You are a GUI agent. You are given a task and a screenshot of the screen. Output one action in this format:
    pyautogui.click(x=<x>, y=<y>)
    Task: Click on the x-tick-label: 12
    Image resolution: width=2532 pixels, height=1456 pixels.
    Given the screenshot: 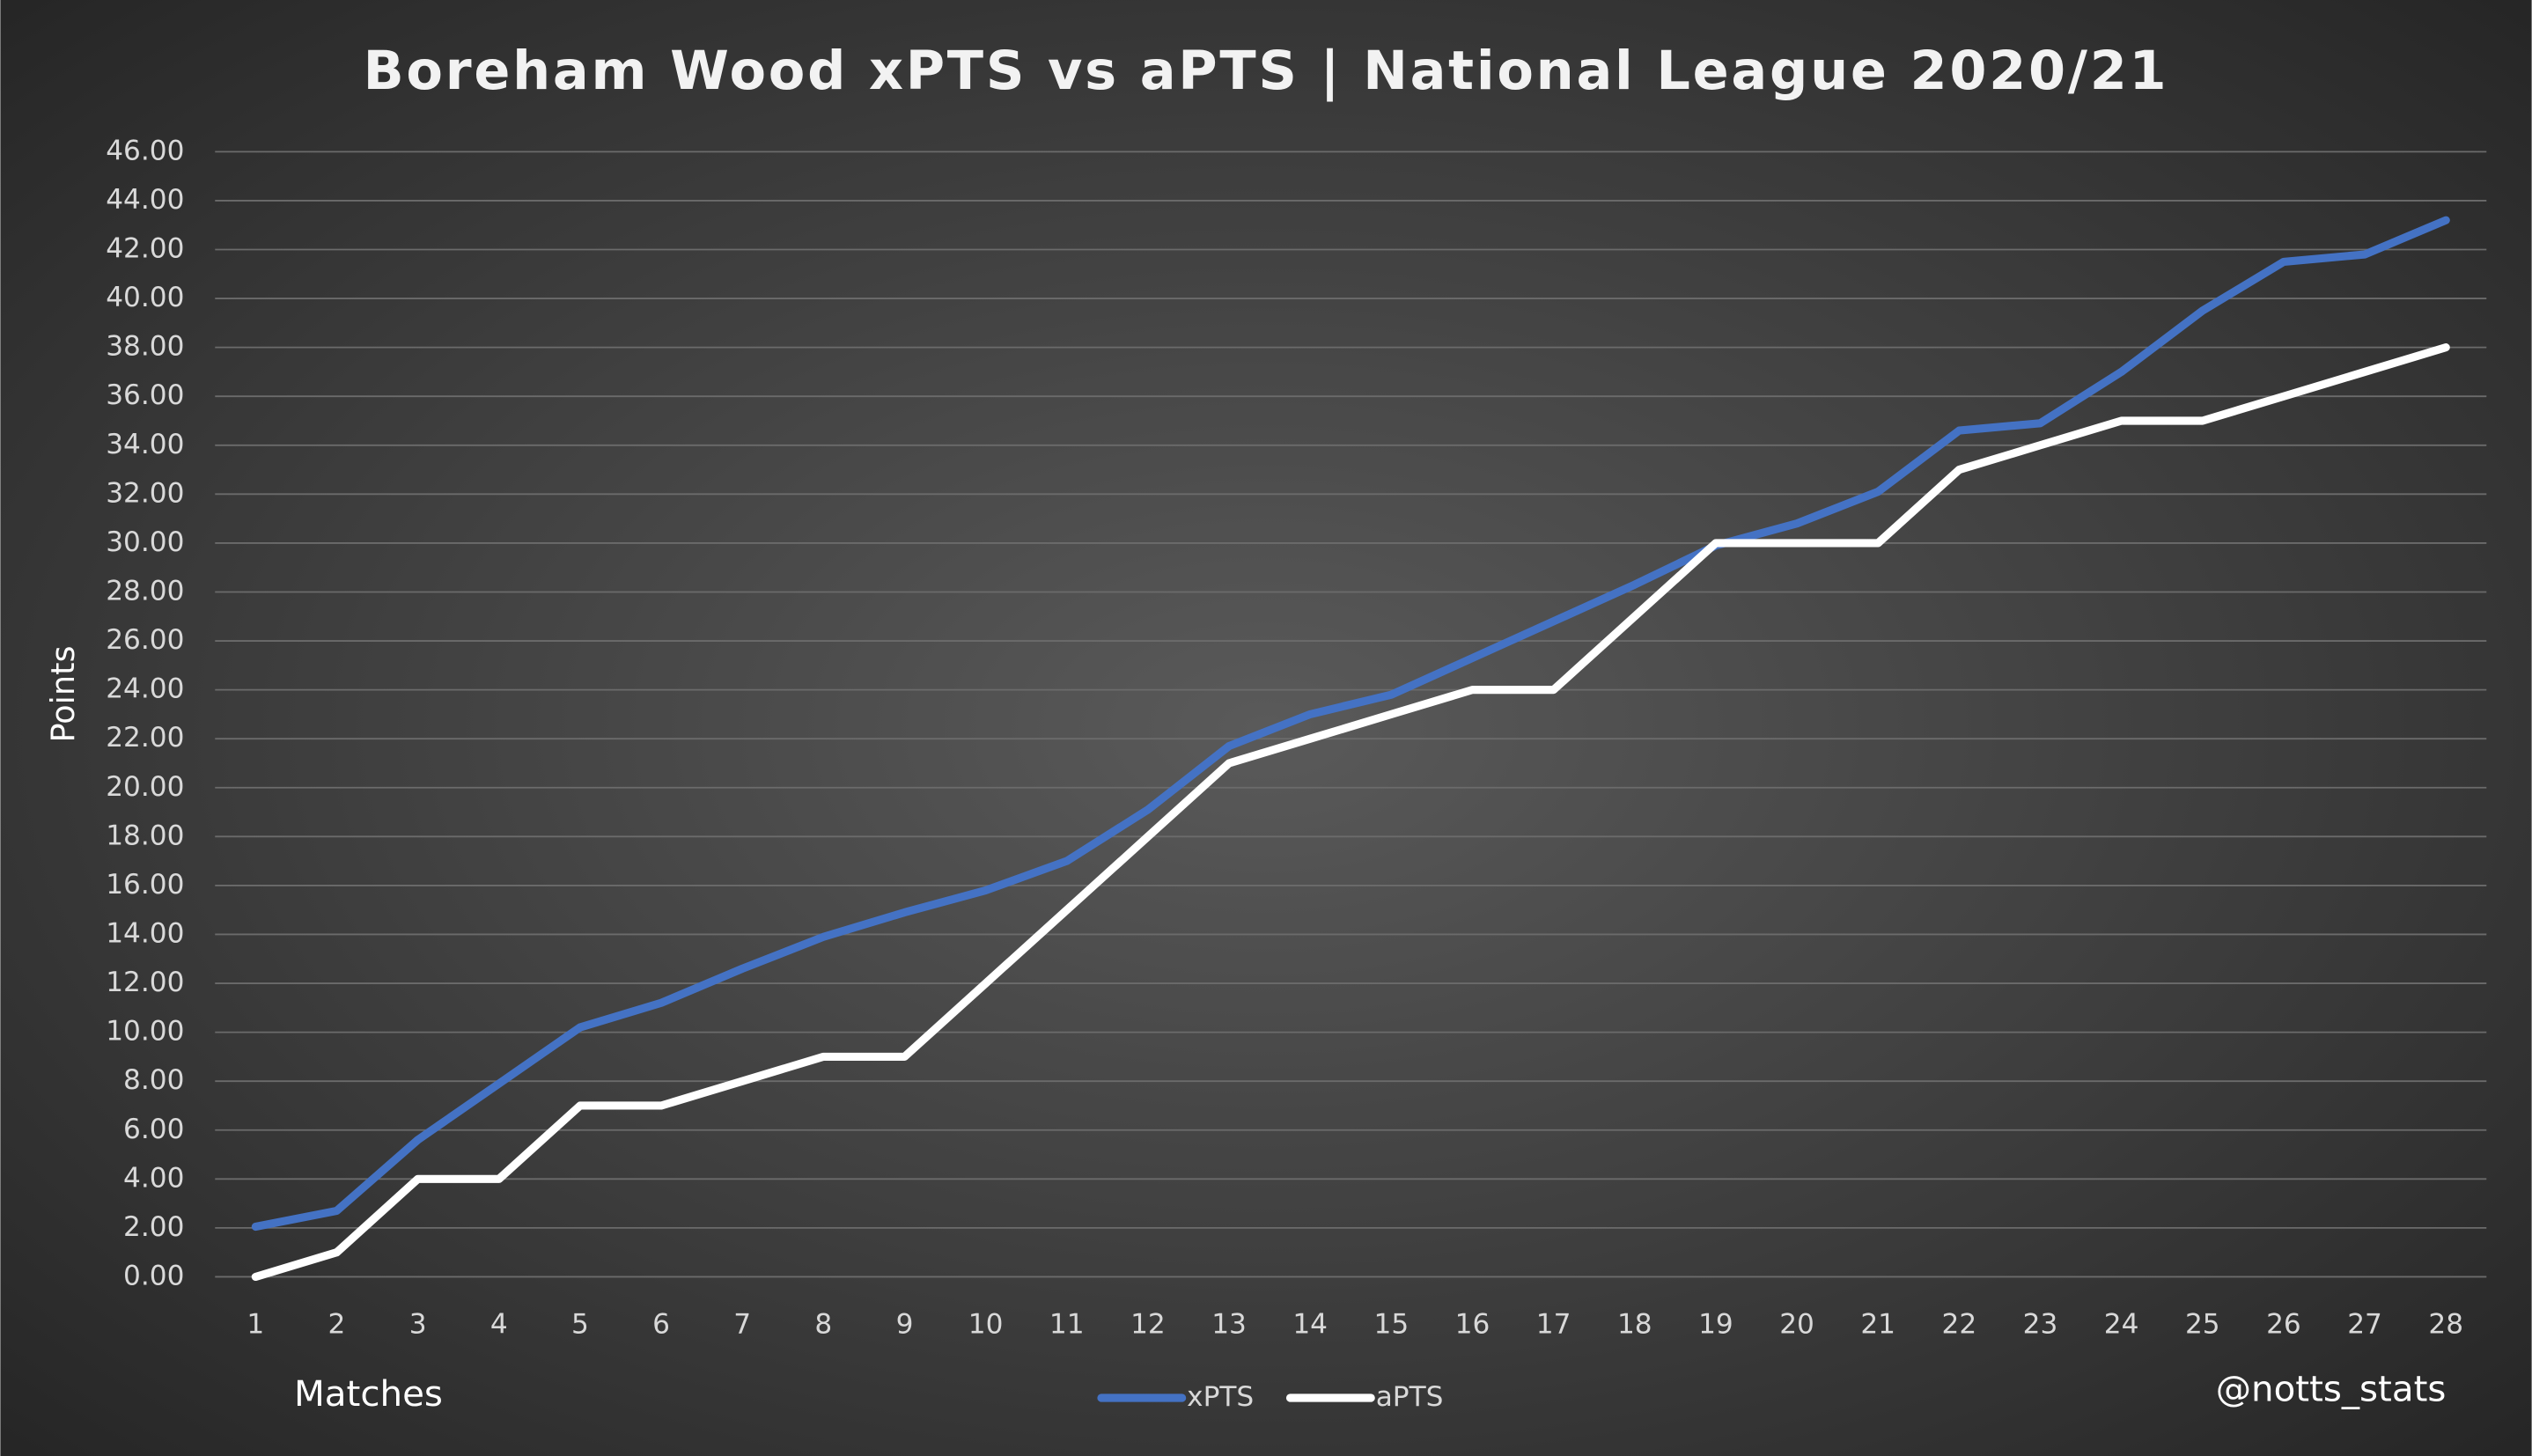 What is the action you would take?
    pyautogui.click(x=1148, y=1324)
    